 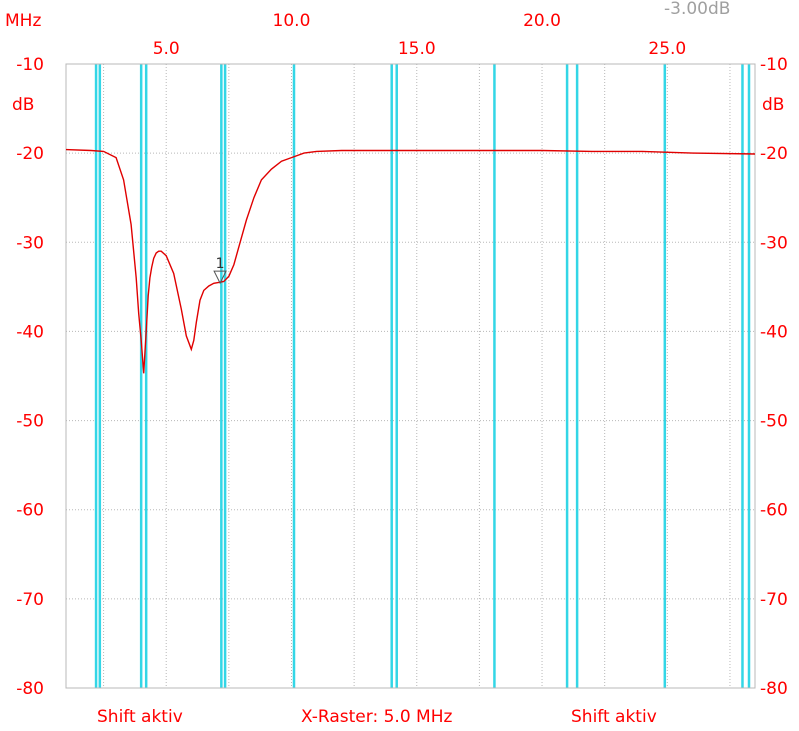 I want to click on marker-label: 1, so click(x=220, y=264).